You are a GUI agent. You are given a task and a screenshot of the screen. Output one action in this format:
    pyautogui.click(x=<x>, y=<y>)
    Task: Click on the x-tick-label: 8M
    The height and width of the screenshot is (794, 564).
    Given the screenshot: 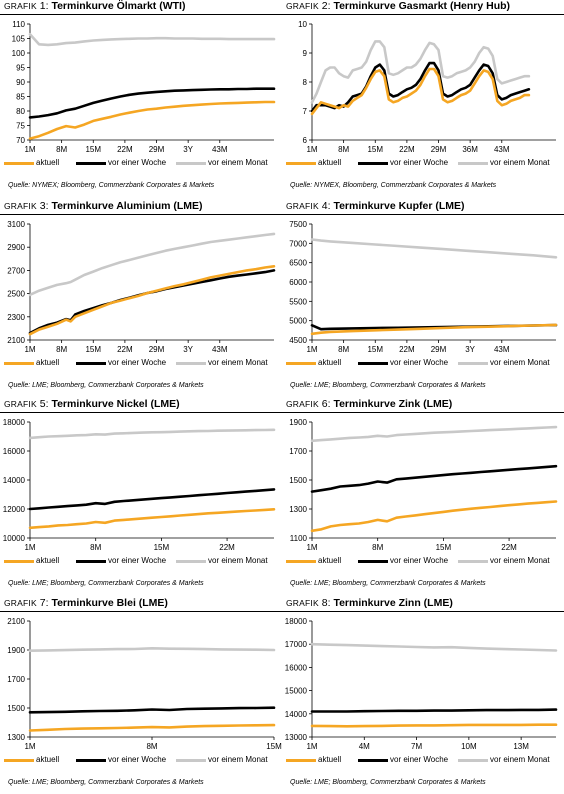 What is the action you would take?
    pyautogui.click(x=377, y=547)
    